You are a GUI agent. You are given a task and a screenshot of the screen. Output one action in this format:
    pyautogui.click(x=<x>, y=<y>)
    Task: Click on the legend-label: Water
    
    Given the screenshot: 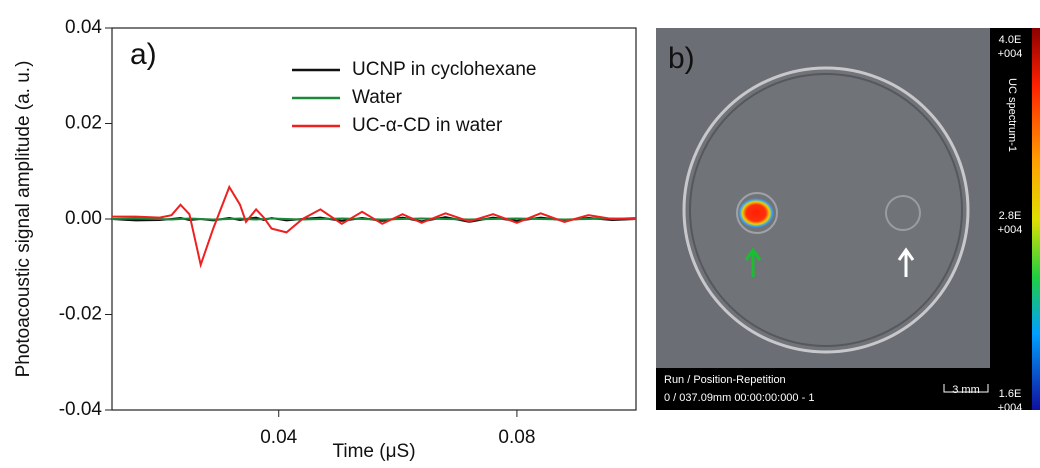 What is the action you would take?
    pyautogui.click(x=377, y=97)
    